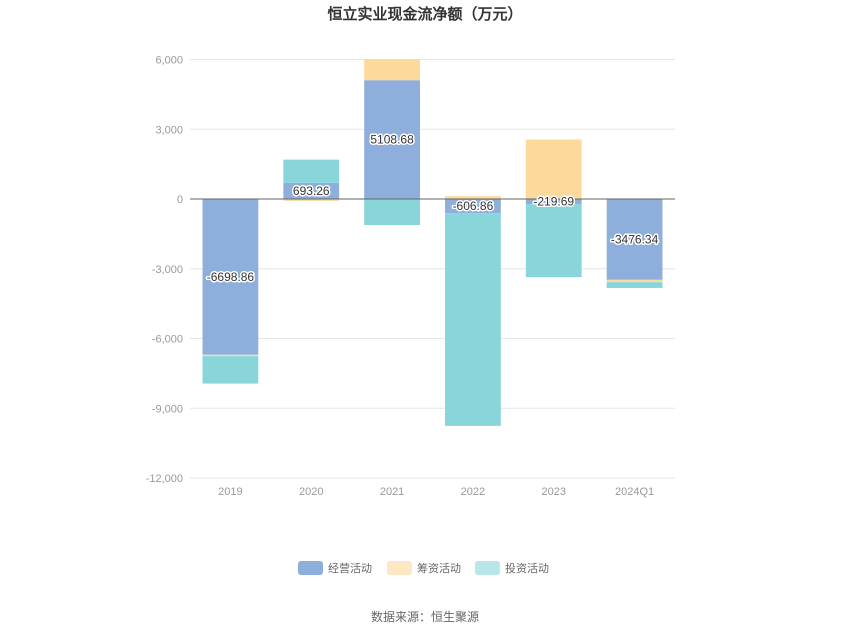  Describe the element at coordinates (169, 130) in the screenshot. I see `y-tick-label: 3,000` at that location.